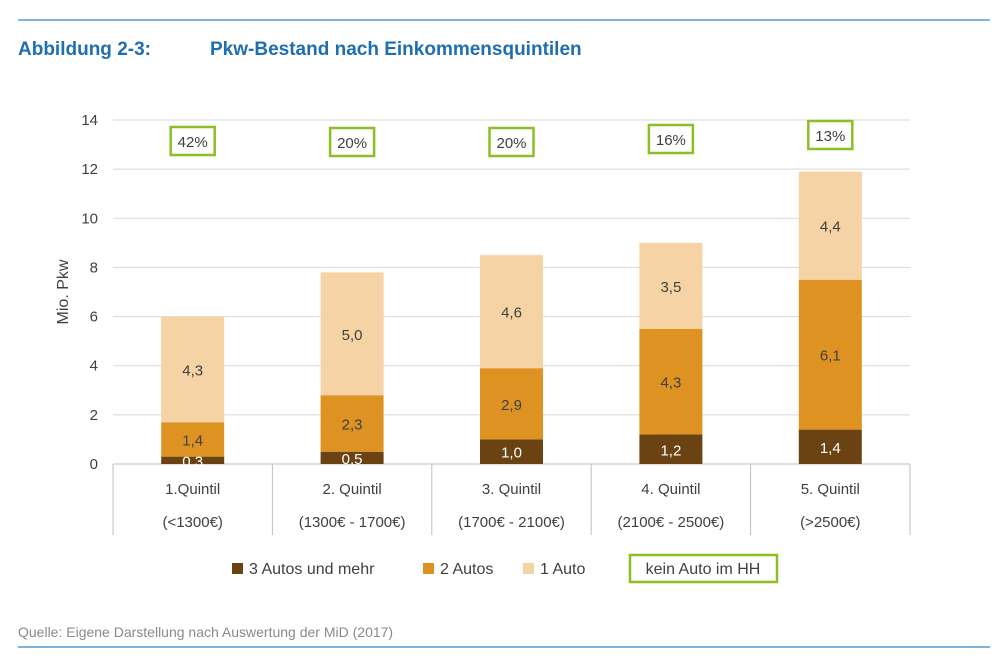  I want to click on data-label: 1,0, so click(511, 453).